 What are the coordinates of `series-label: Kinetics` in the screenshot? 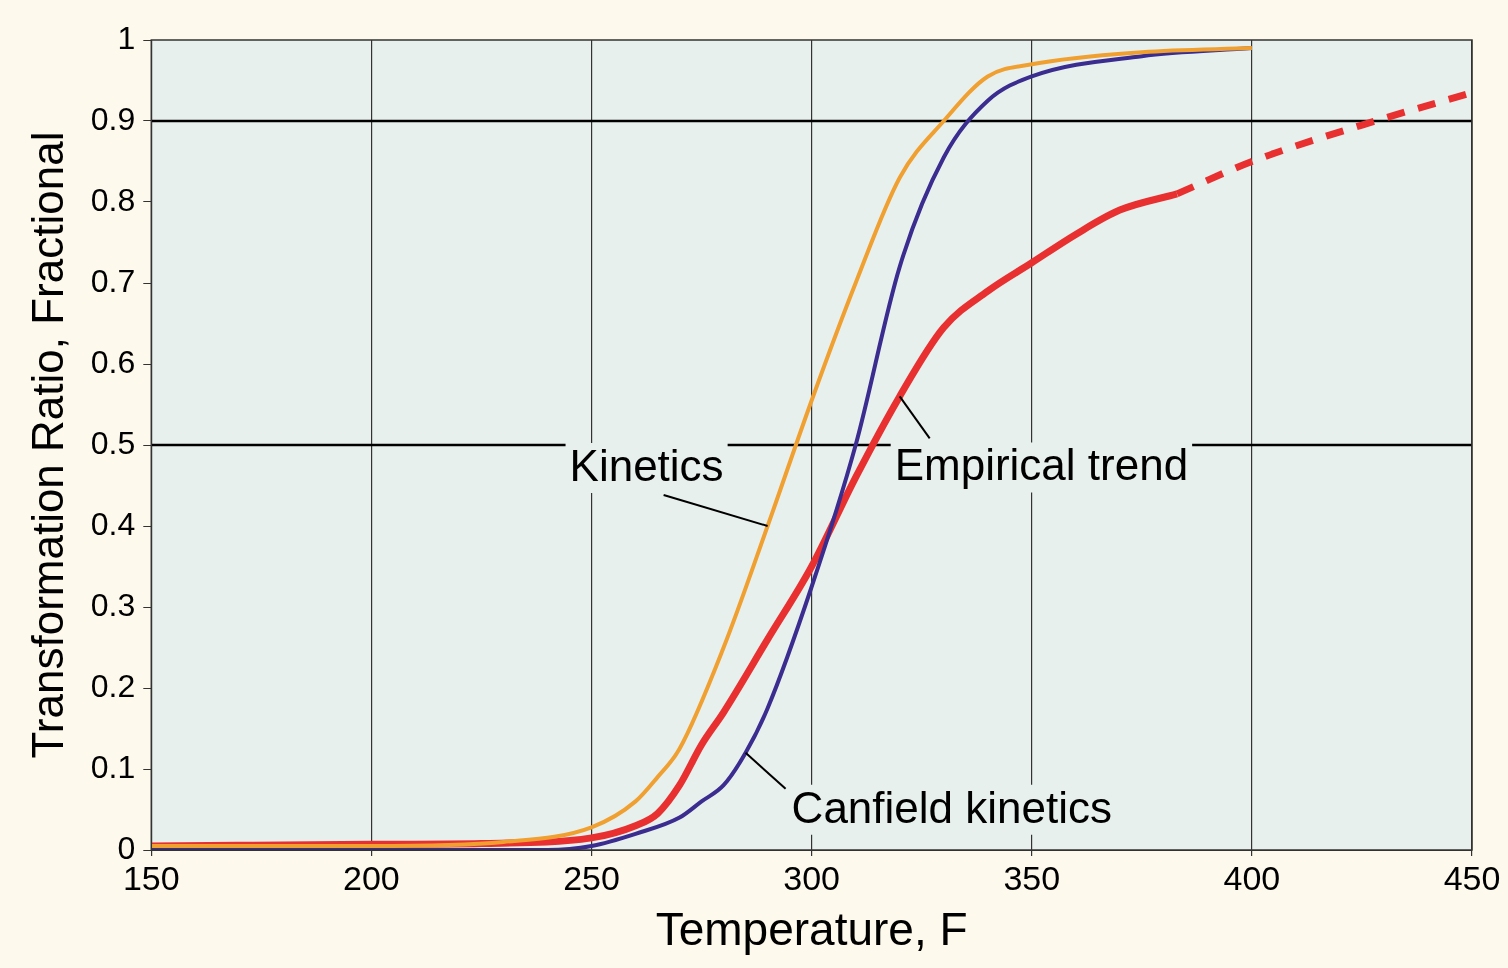 It's located at (646, 465).